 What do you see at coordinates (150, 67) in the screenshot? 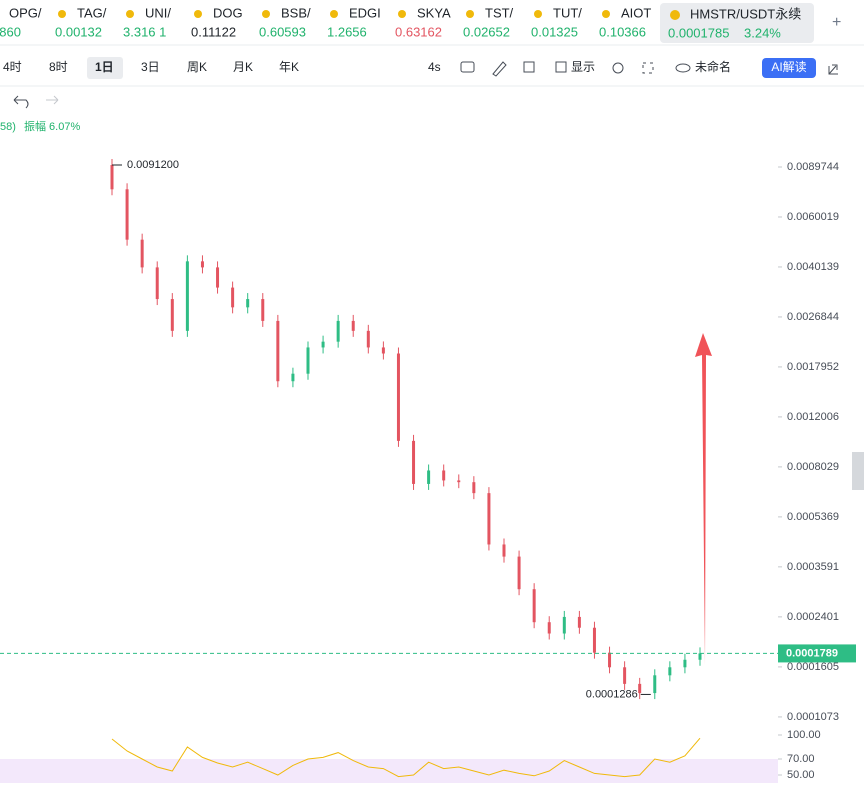
I see `interval: 3日` at bounding box center [150, 67].